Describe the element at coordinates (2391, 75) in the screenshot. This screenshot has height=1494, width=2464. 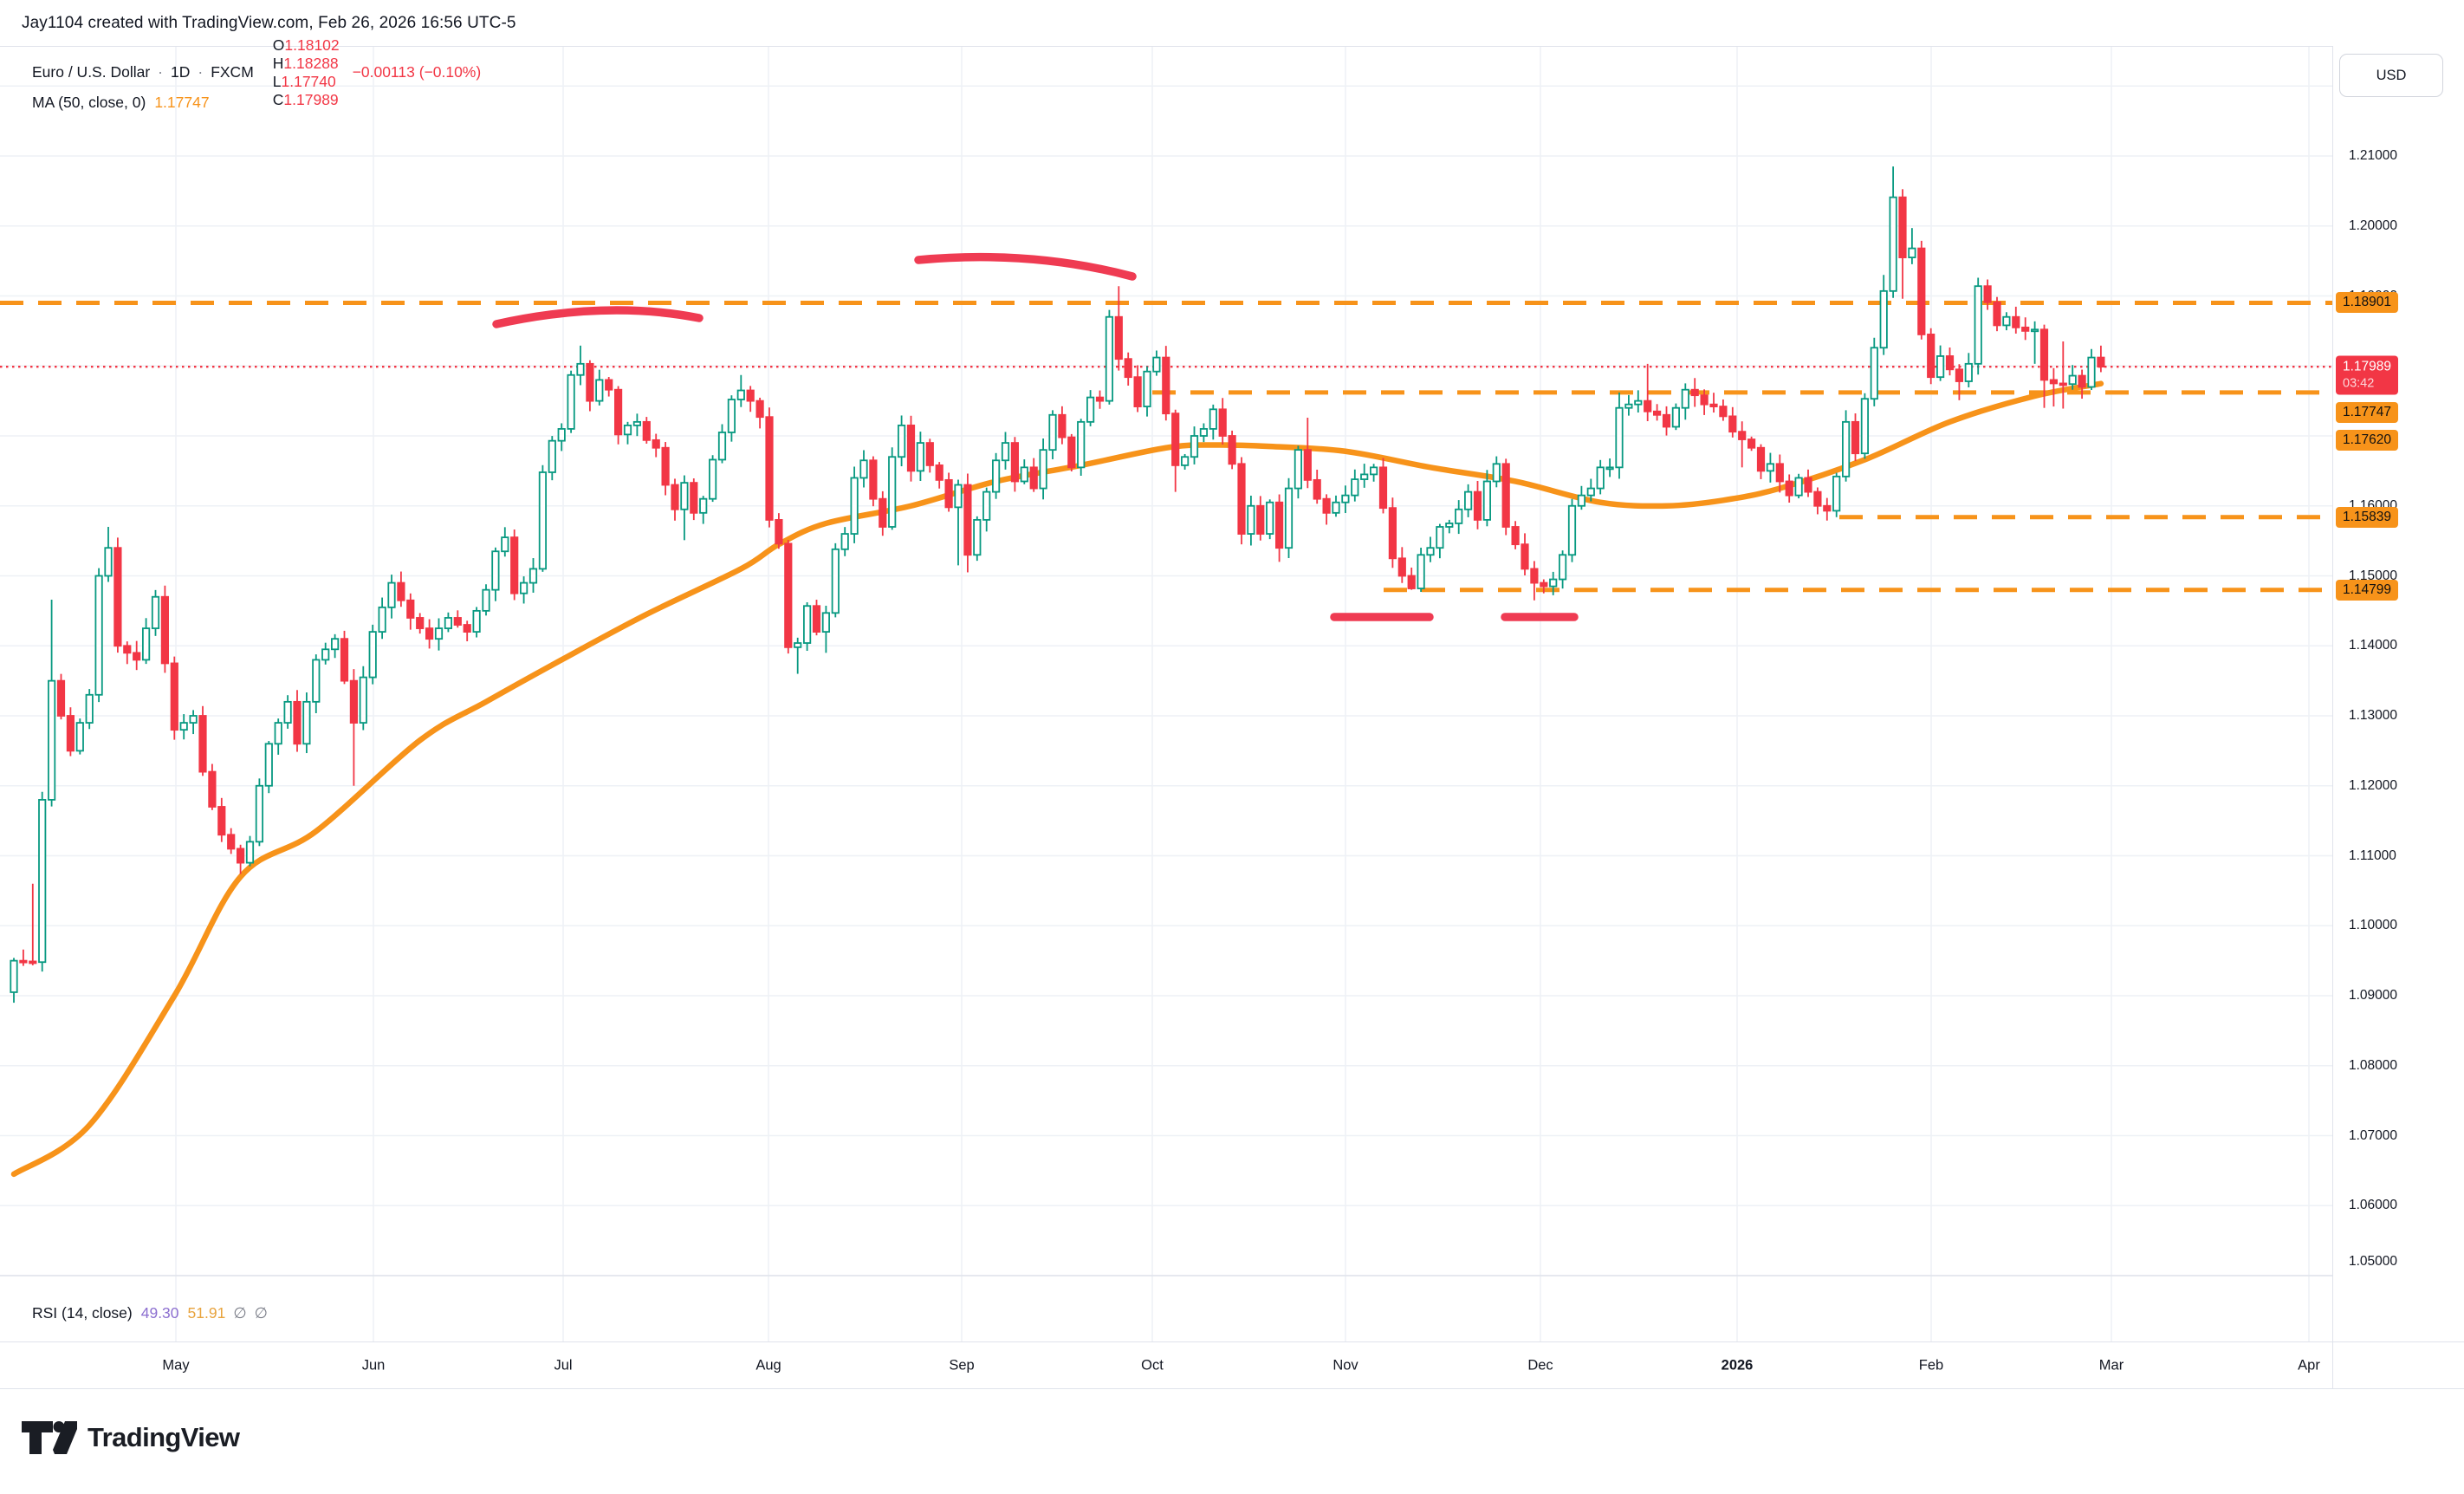
I see `currency-toggle-button: USD` at that location.